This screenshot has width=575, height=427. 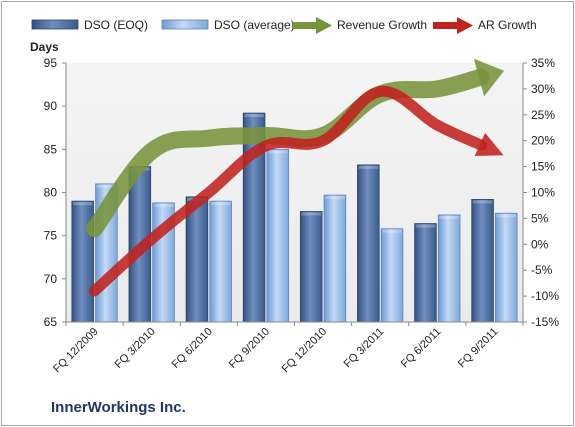 What do you see at coordinates (543, 63) in the screenshot?
I see `y2-tick-label-35: 35%` at bounding box center [543, 63].